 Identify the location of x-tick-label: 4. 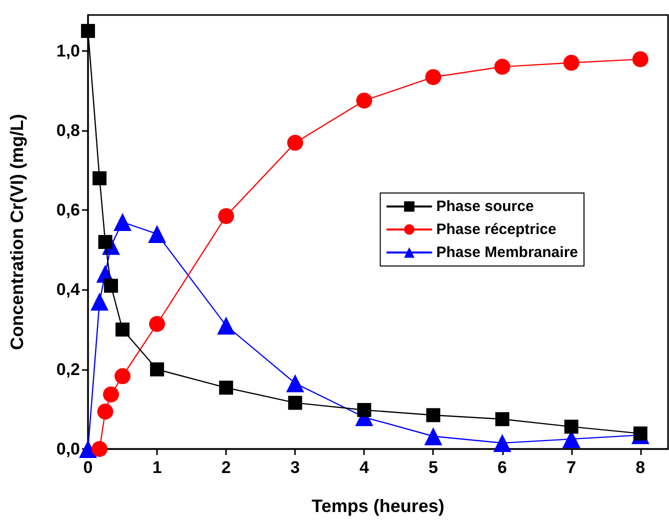
(364, 467).